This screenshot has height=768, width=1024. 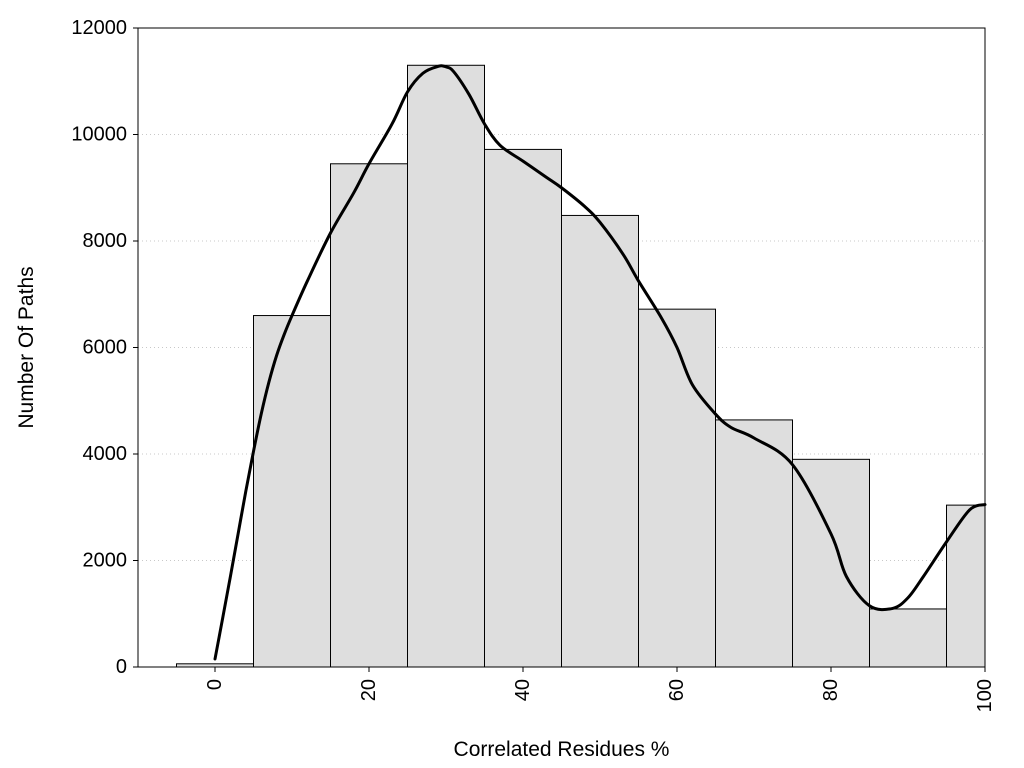 What do you see at coordinates (369, 690) in the screenshot?
I see `x-tick-label: 20` at bounding box center [369, 690].